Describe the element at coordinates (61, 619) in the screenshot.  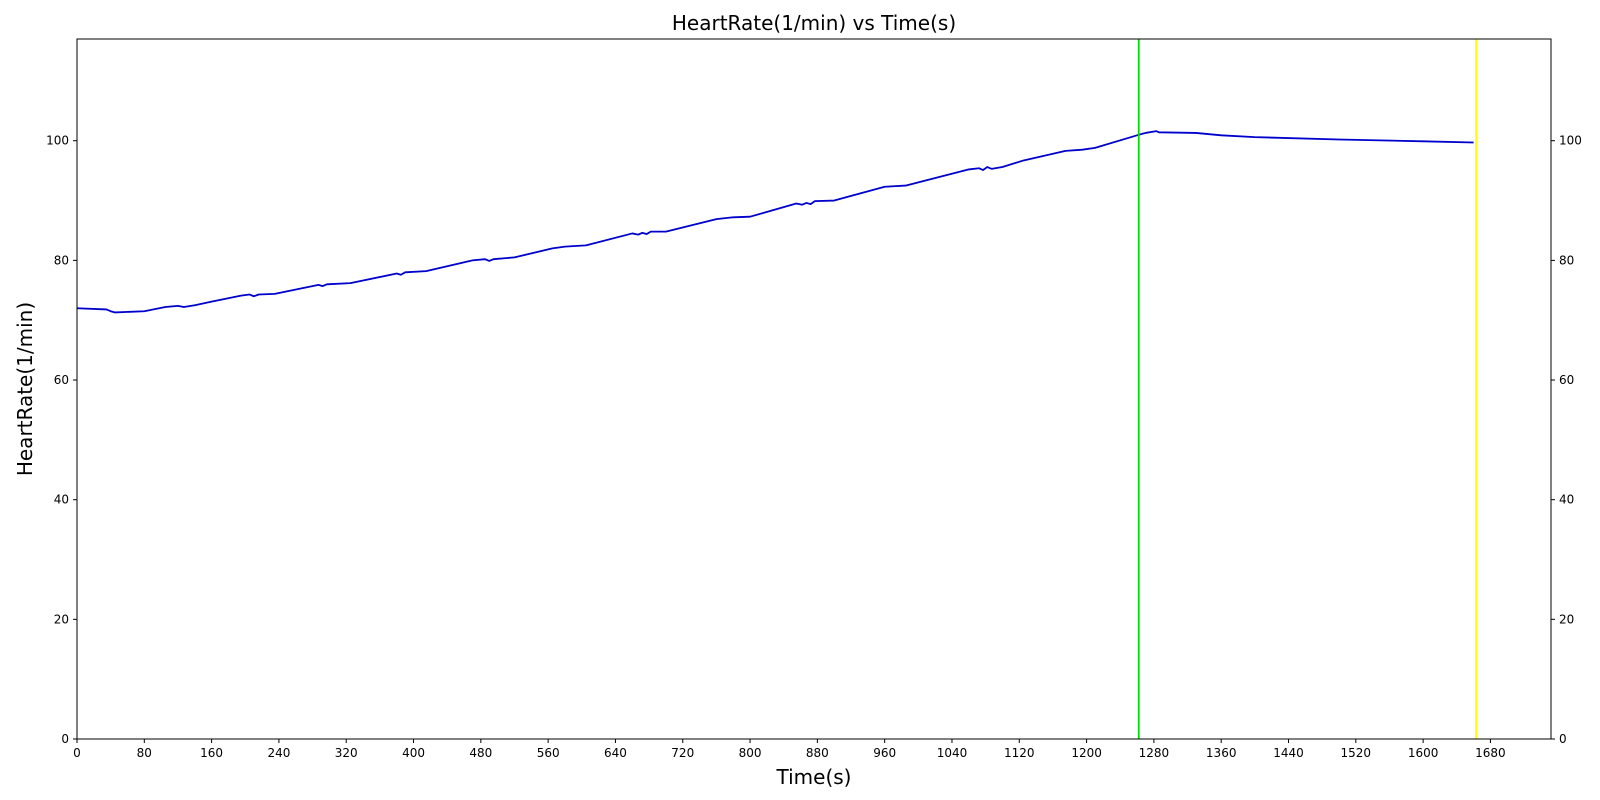
I see `y-tick-label-left: 20` at that location.